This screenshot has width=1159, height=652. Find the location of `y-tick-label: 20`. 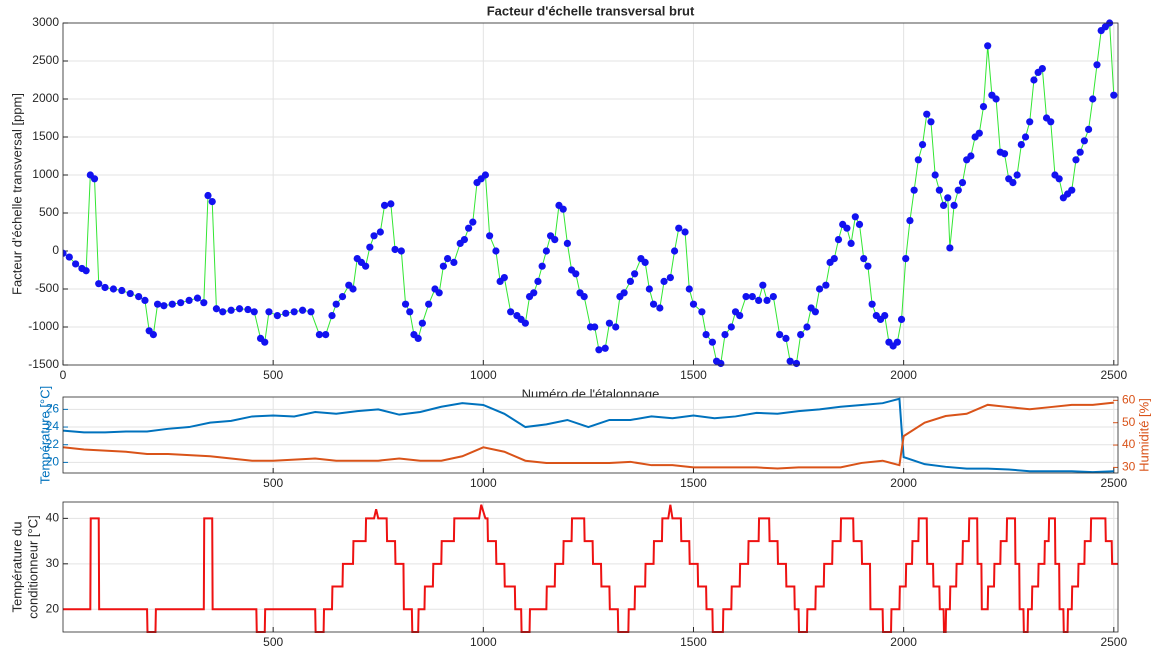

y-tick-label: 20 is located at coordinates (53, 608).